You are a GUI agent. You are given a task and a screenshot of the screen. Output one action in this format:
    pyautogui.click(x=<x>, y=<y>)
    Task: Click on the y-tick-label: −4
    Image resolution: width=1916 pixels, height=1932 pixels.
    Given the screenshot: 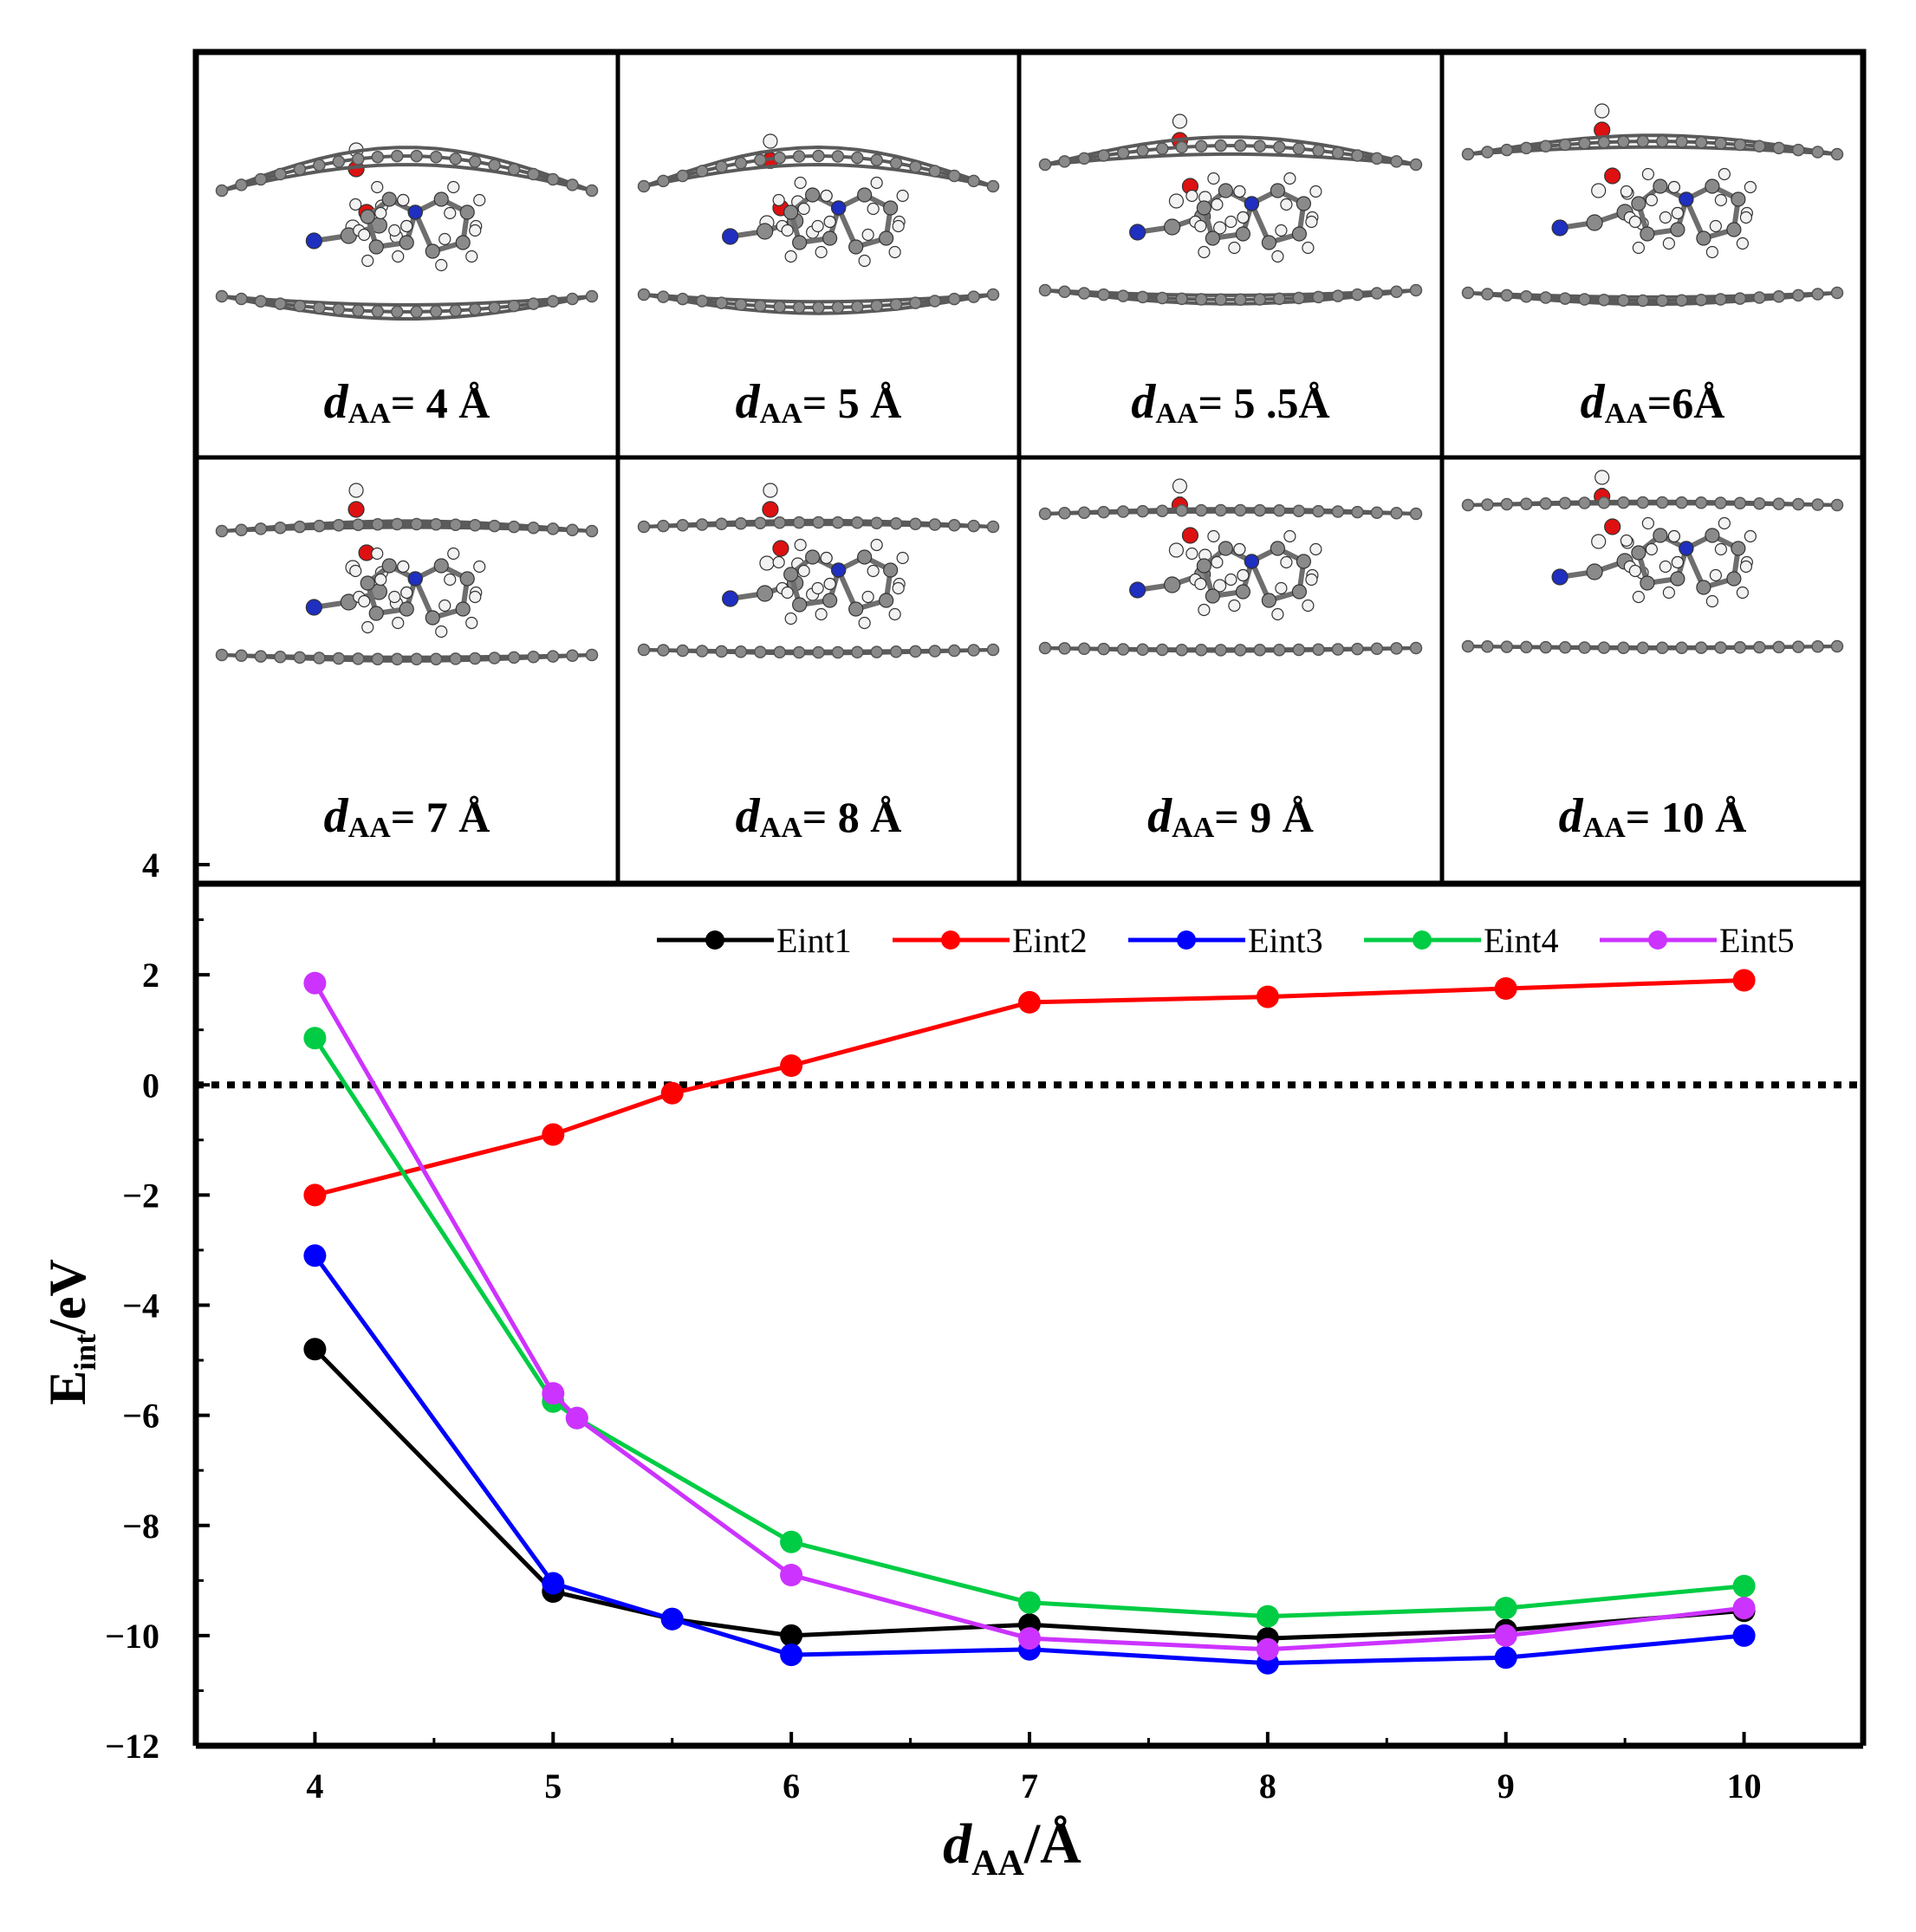 What is the action you would take?
    pyautogui.click(x=141, y=1307)
    